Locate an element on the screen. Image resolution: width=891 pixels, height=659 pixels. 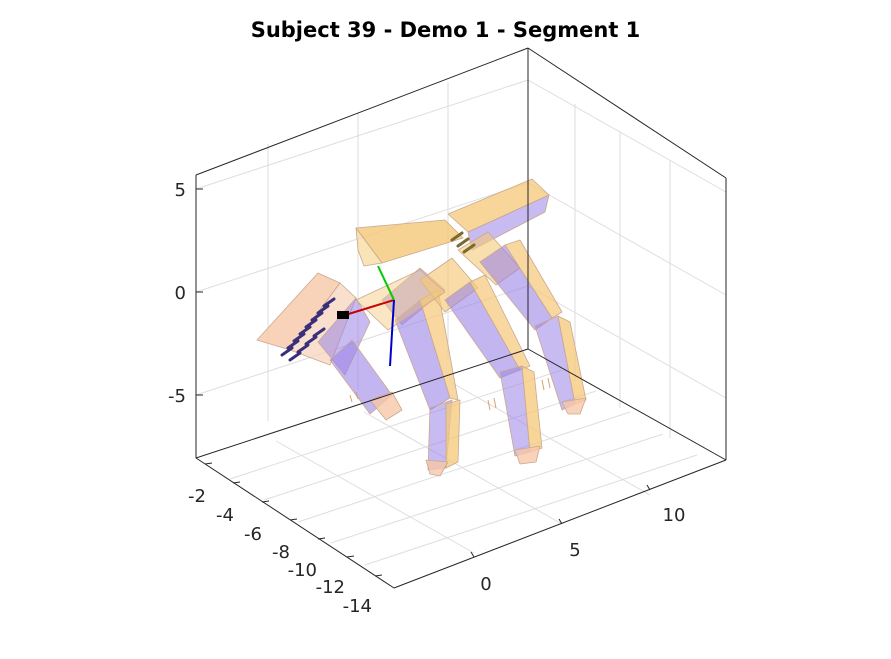
y-tick-label: -12 is located at coordinates (330, 587).